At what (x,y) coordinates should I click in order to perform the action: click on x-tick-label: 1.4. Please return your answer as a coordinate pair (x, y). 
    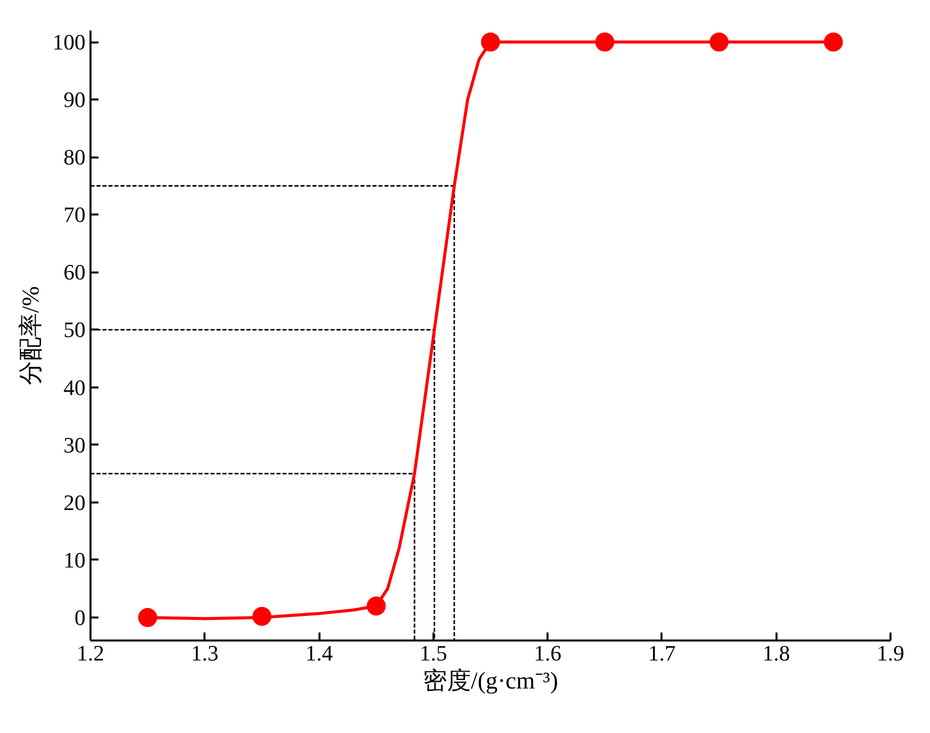
    Looking at the image, I should click on (319, 653).